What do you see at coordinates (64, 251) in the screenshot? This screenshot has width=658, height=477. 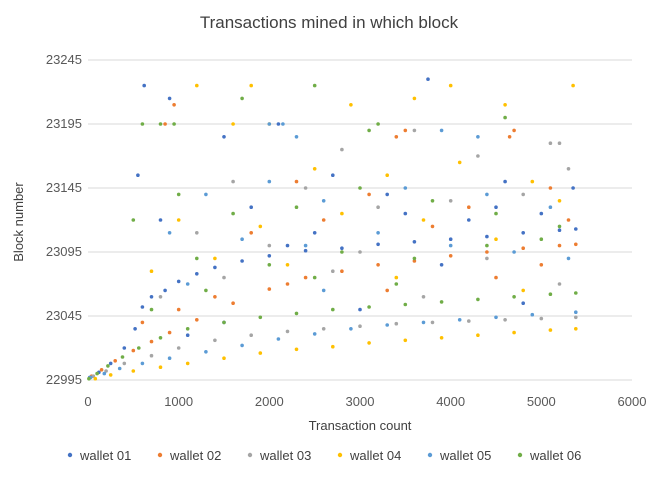 I see `y-tick-label: 23095` at bounding box center [64, 251].